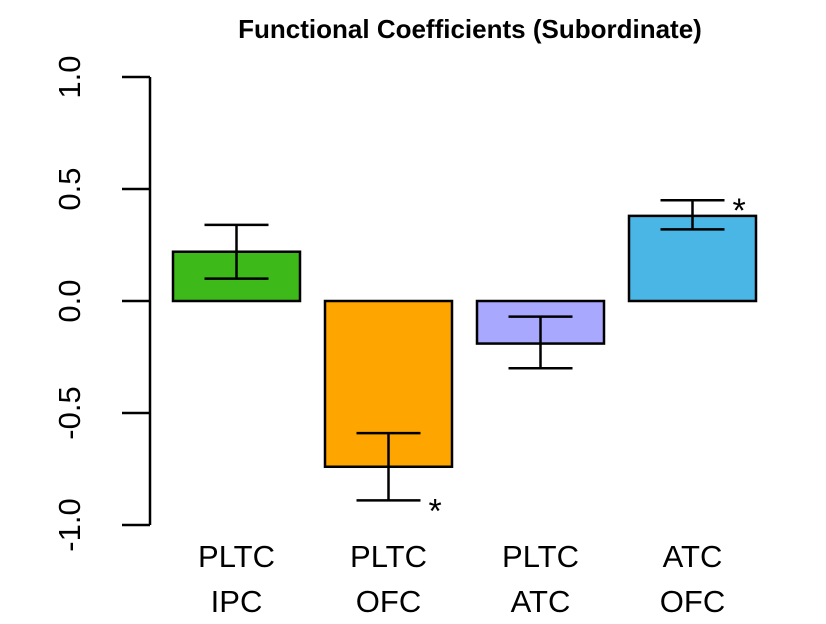 The height and width of the screenshot is (624, 826). What do you see at coordinates (69, 412) in the screenshot?
I see `y-tick-label: -0.5` at bounding box center [69, 412].